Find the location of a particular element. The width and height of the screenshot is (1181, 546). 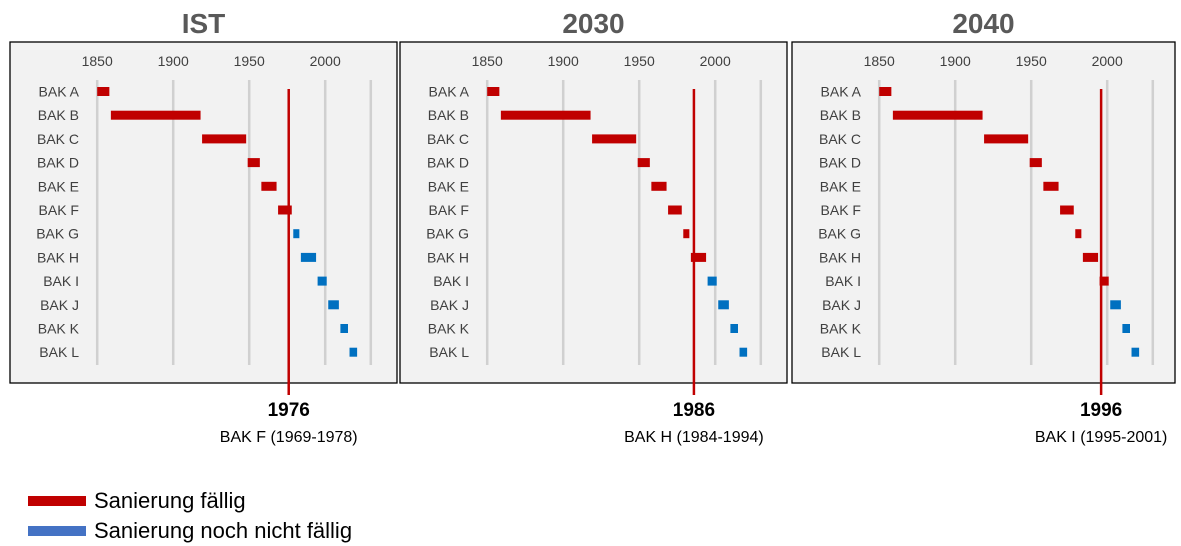

legend-item-due: Sanierung fällig is located at coordinates (137, 501).